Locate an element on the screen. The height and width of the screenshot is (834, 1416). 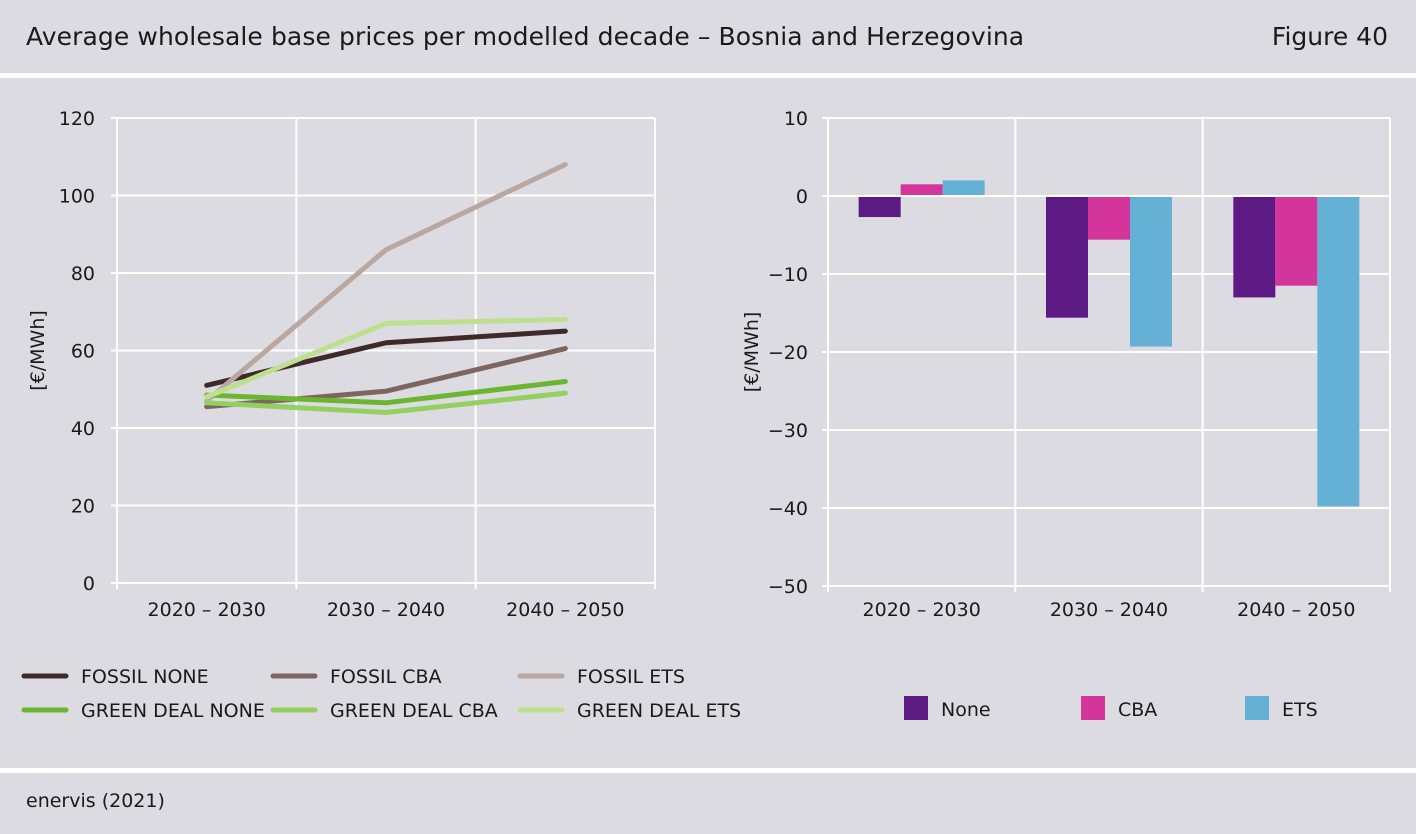
line-y-tick-label: 80 is located at coordinates (83, 274).